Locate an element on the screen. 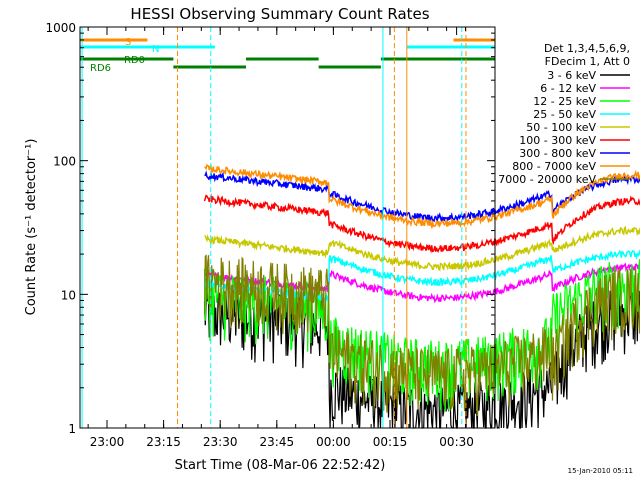 The height and width of the screenshot is (480, 640). chart-title: HESSI Observing Summary Count Rates is located at coordinates (279, 14).